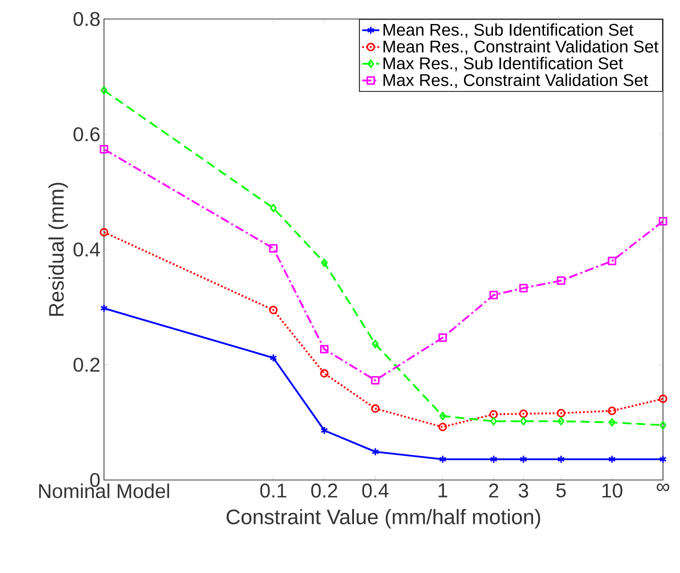 Image resolution: width=680 pixels, height=573 pixels. Describe the element at coordinates (523, 491) in the screenshot. I see `x-tick-label: 3` at that location.